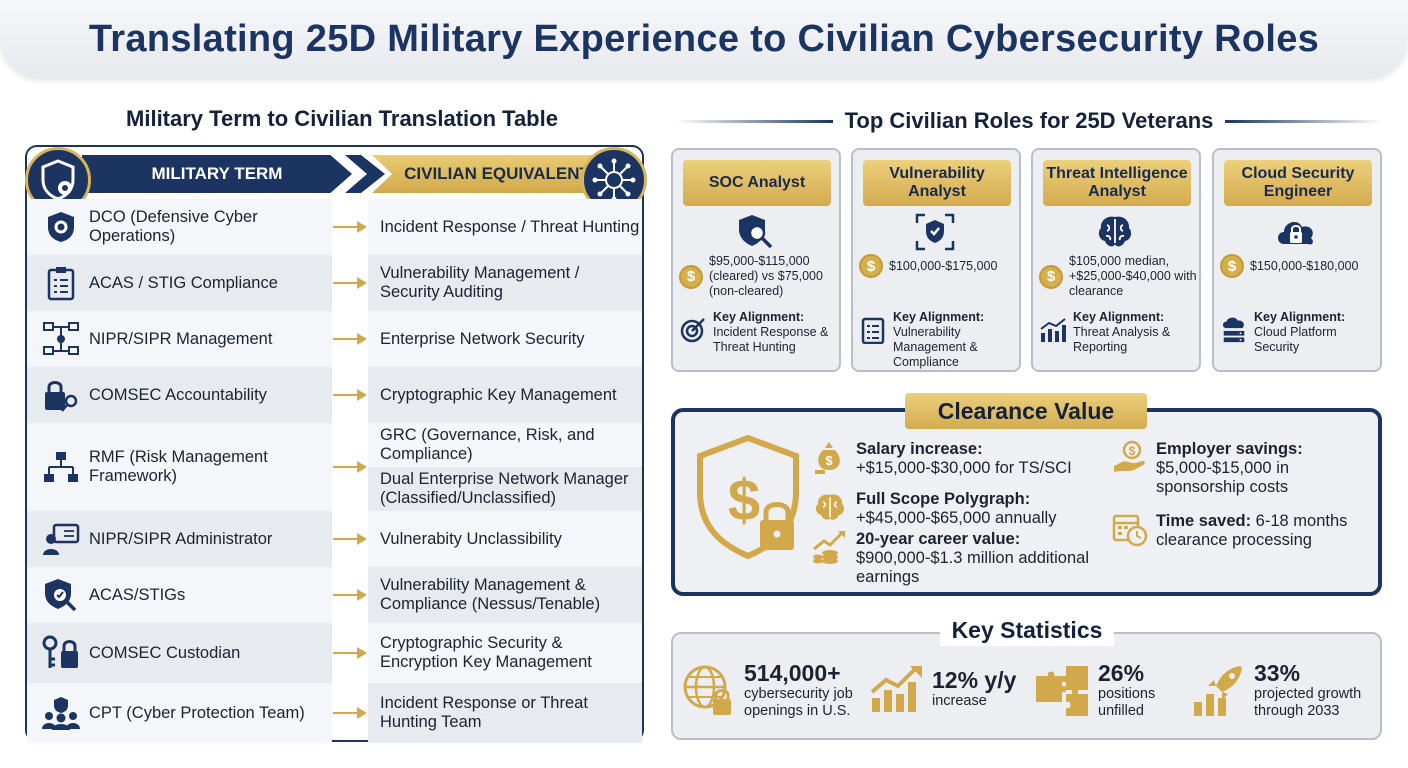  Describe the element at coordinates (61, 595) in the screenshot. I see `shield-magnifier-icon` at that location.